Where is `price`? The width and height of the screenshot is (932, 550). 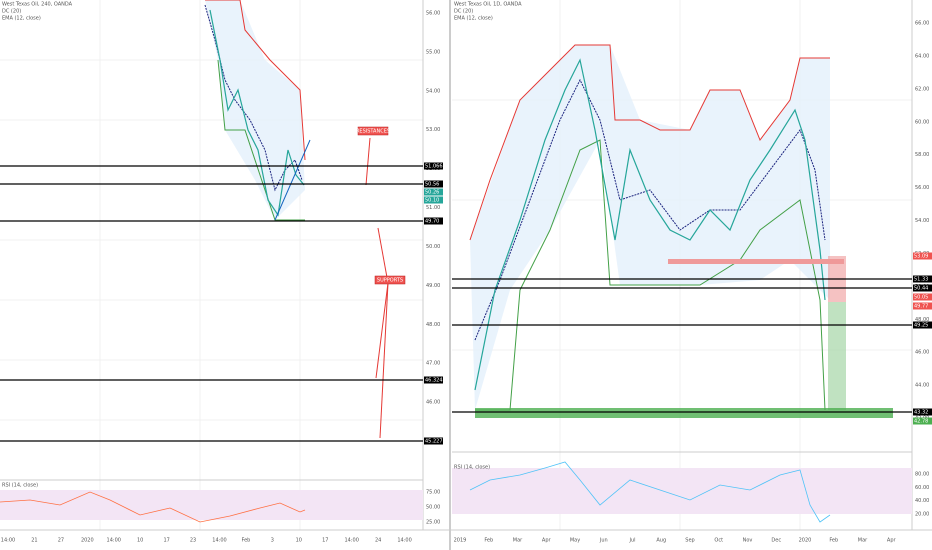 price is located at coordinates (257, 113).